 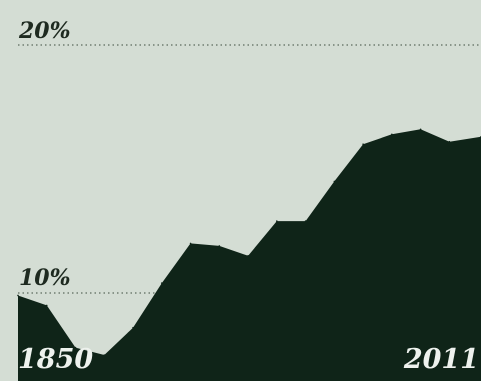 What do you see at coordinates (420, 129) in the screenshot?
I see `data-point-1990` at bounding box center [420, 129].